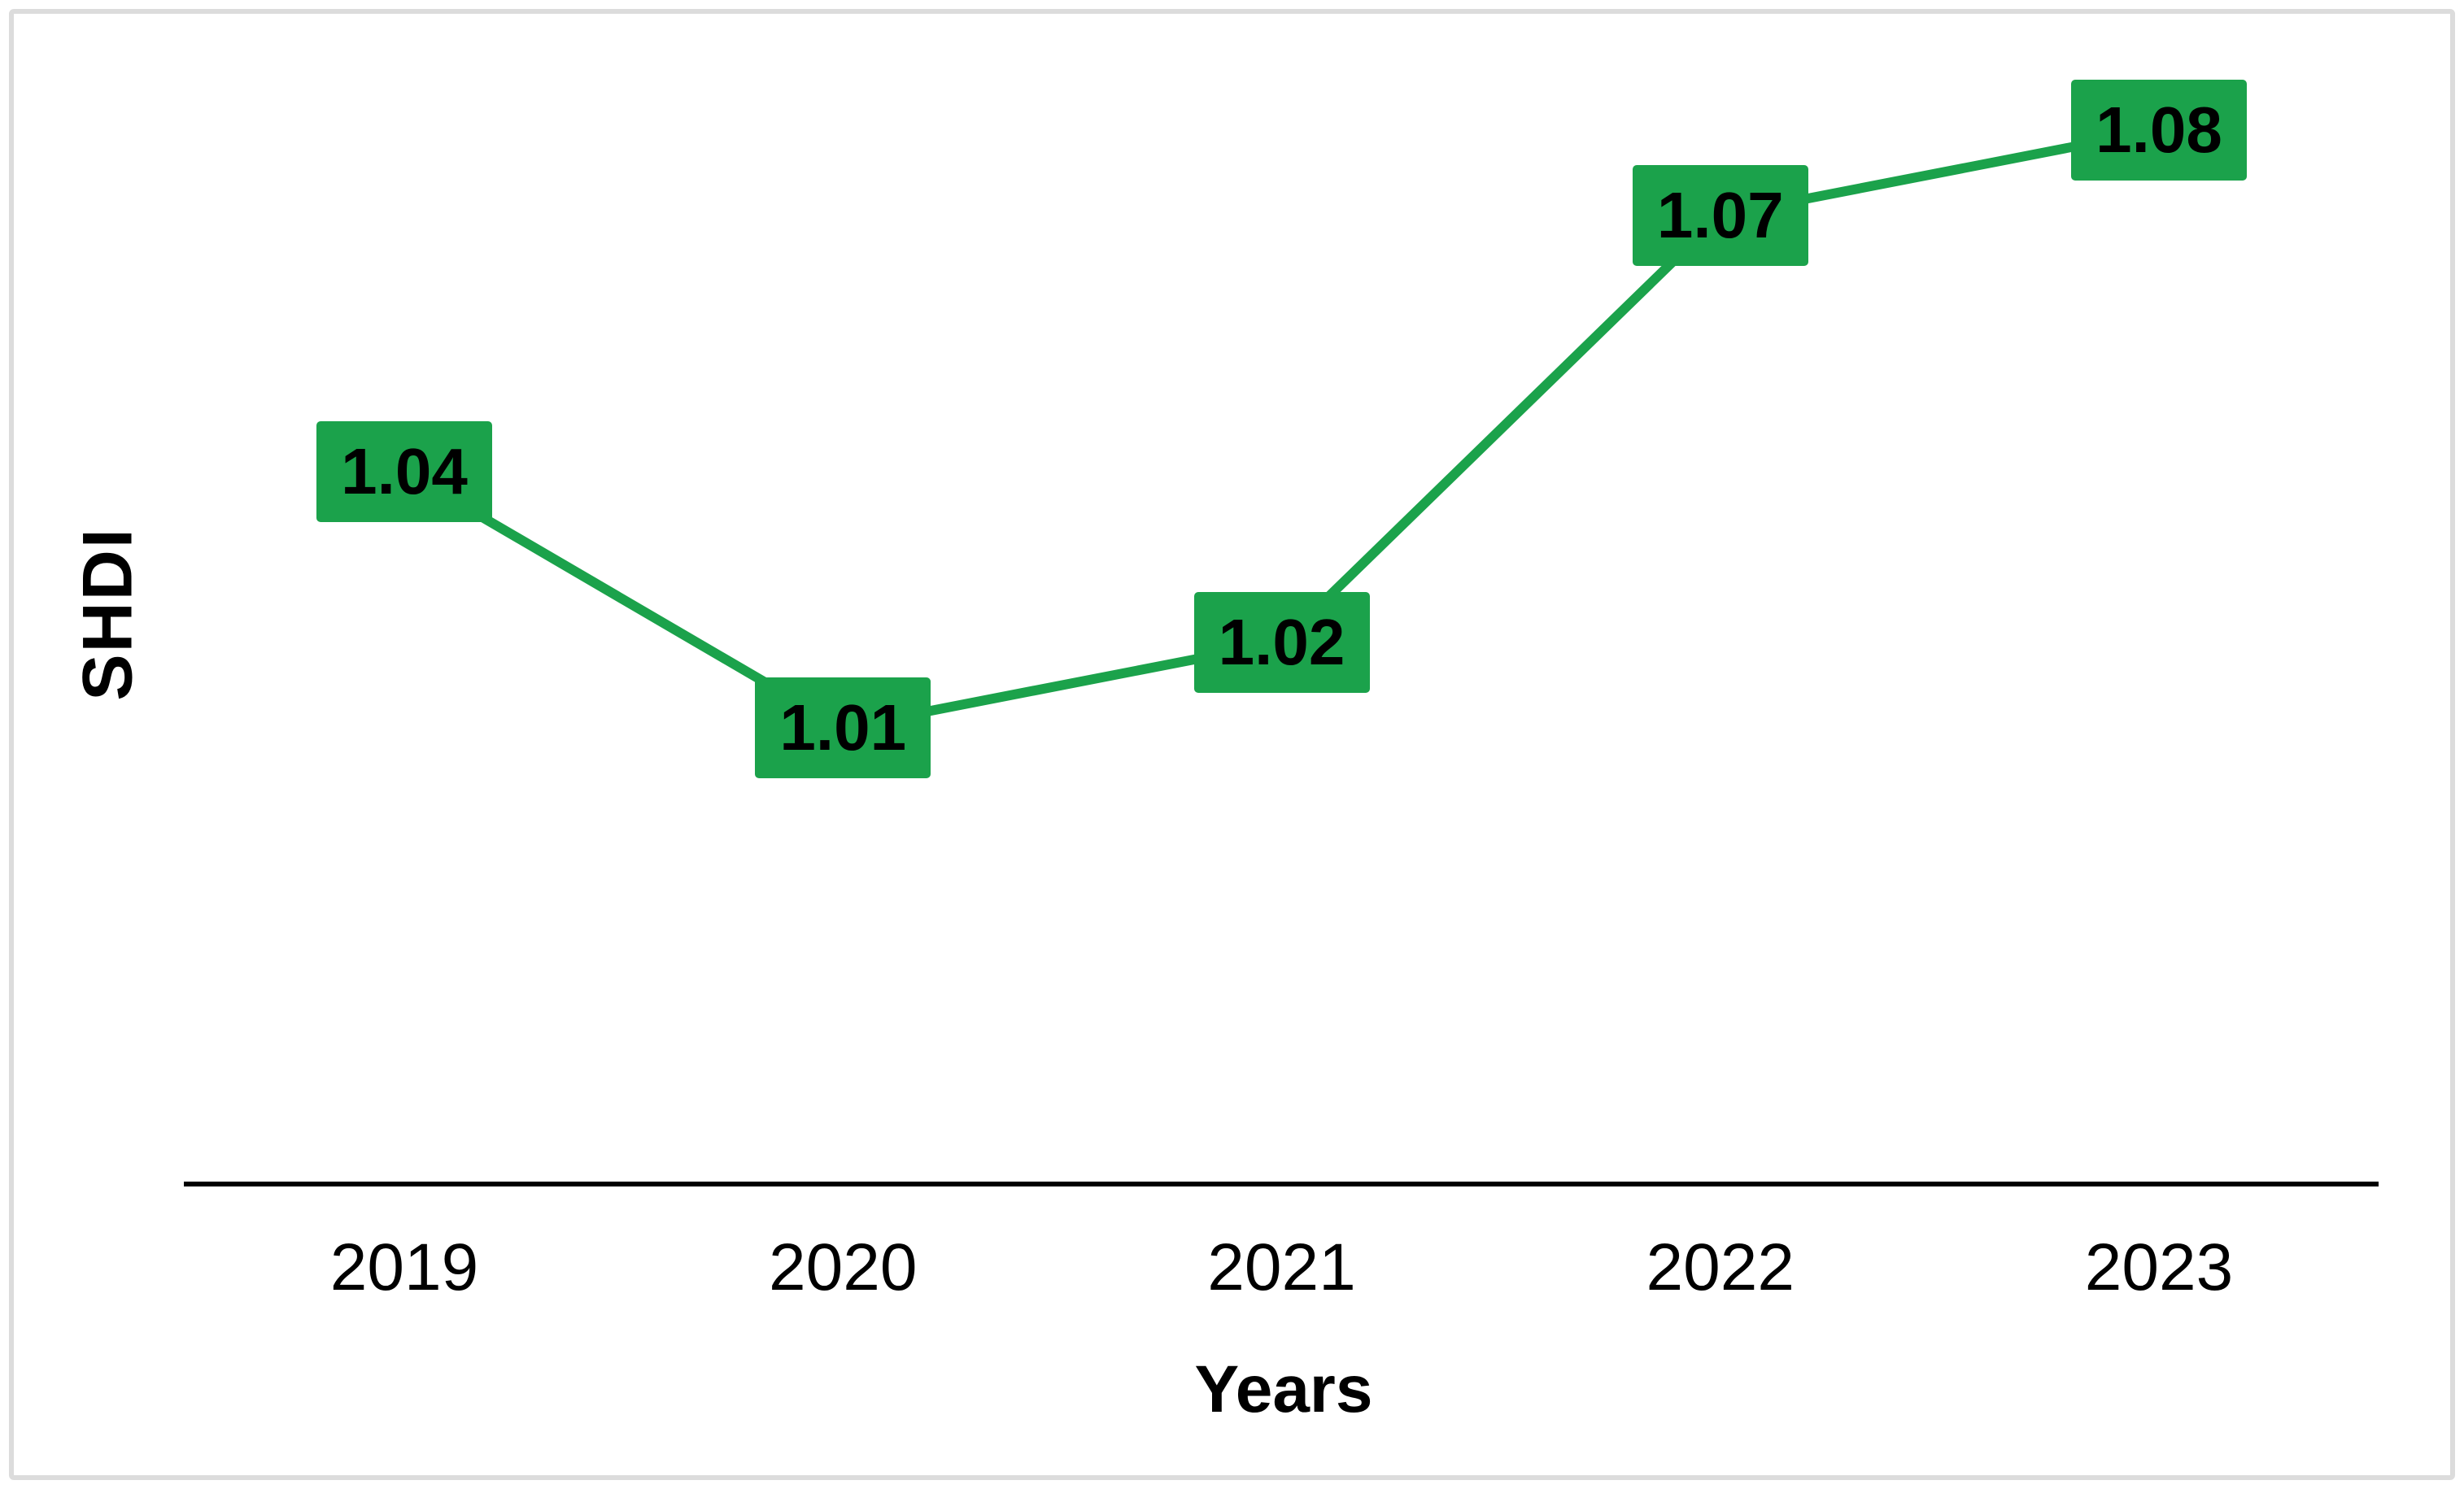 The image size is (2464, 1489). Describe the element at coordinates (404, 471) in the screenshot. I see `data-point-label-2019: 1.04` at that location.